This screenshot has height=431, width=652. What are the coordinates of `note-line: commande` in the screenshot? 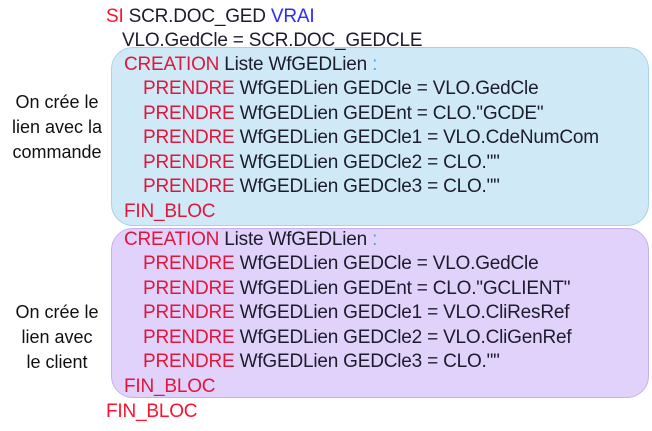 It's located at (57, 152).